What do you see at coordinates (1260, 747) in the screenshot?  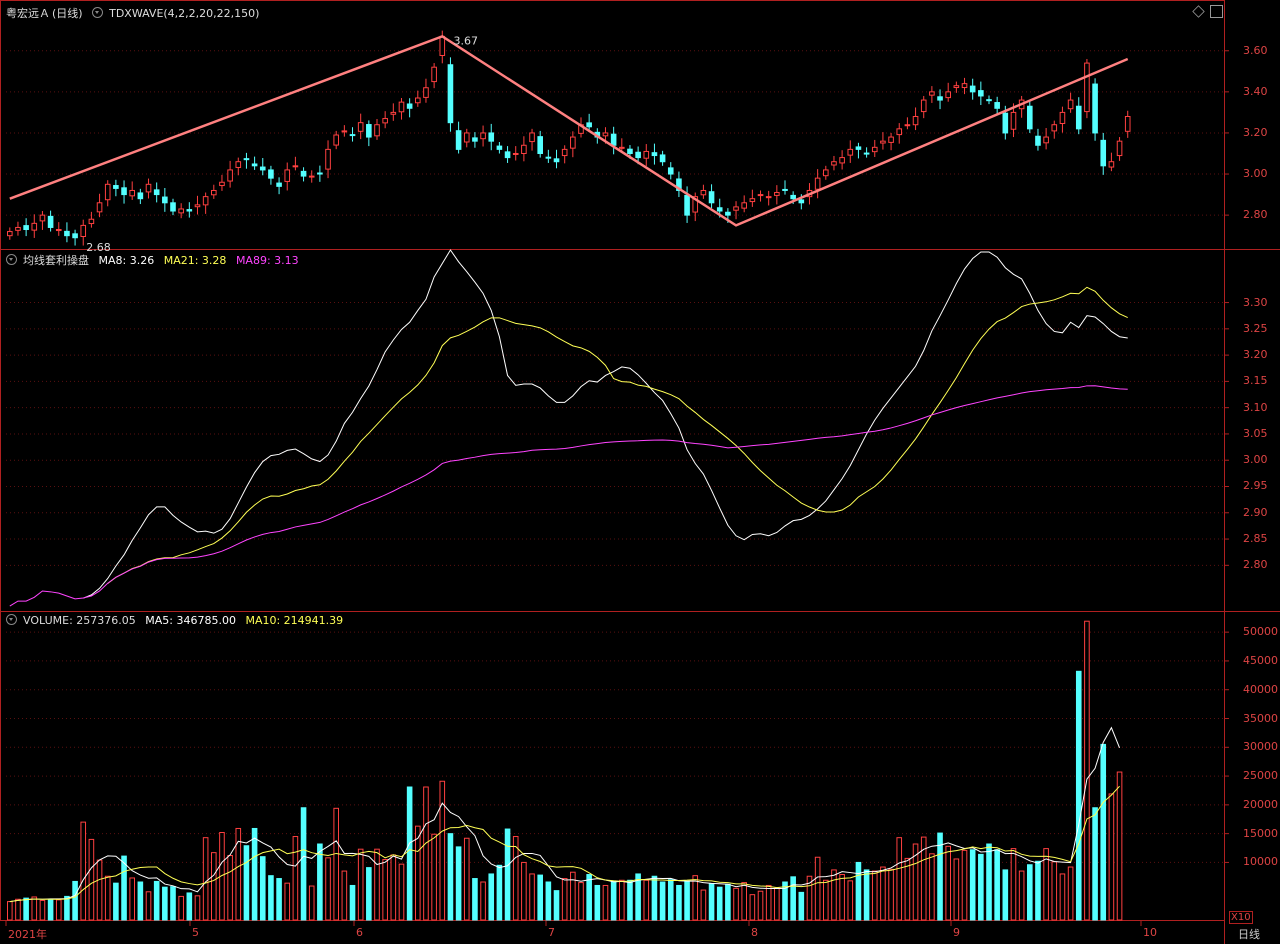 I see `volume-tick-label: 30000` at bounding box center [1260, 747].